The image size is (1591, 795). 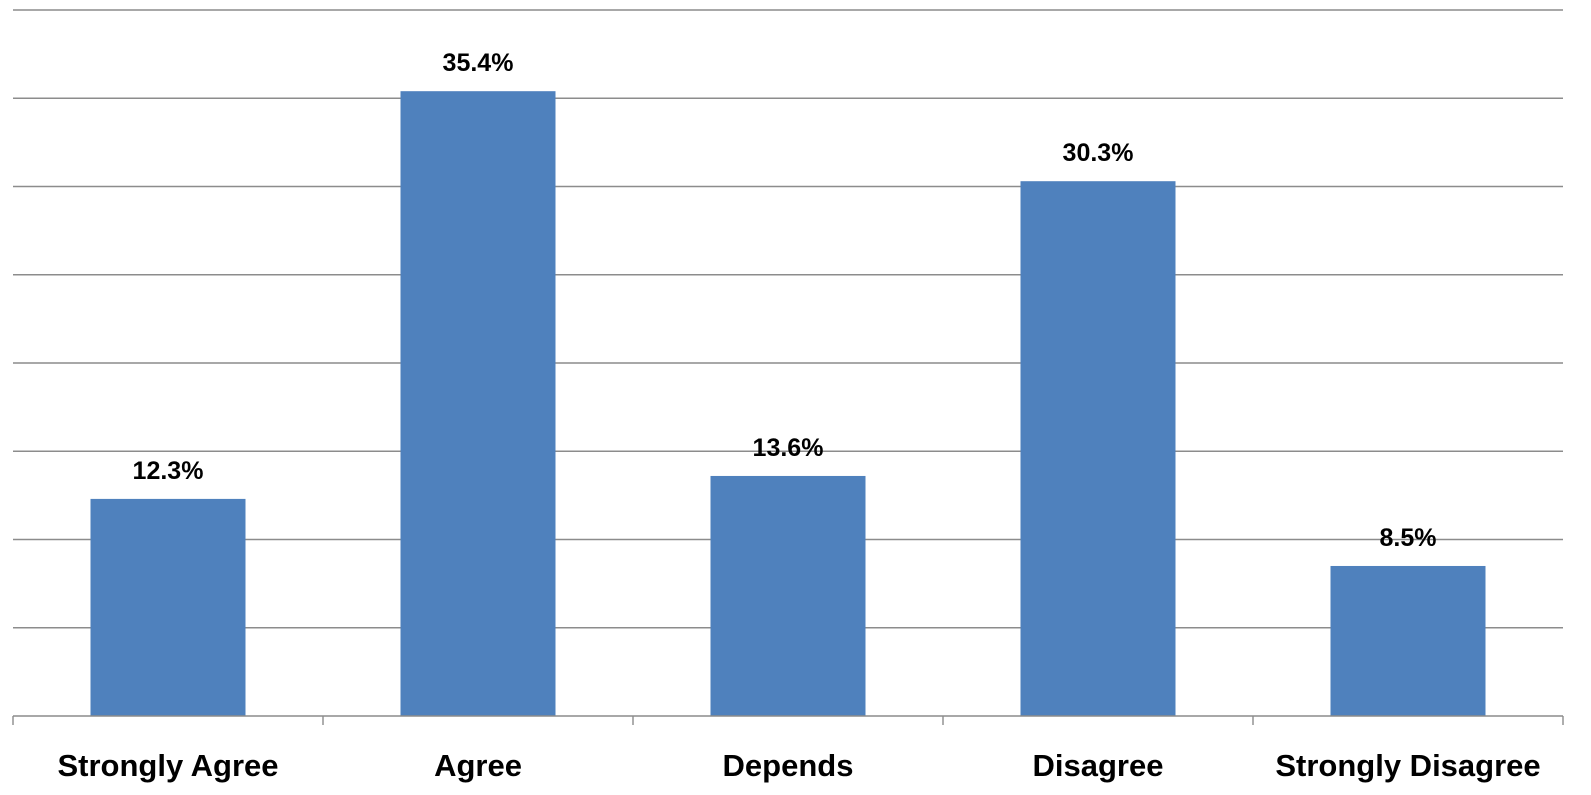 What do you see at coordinates (478, 63) in the screenshot?
I see `data-label: 35.4%` at bounding box center [478, 63].